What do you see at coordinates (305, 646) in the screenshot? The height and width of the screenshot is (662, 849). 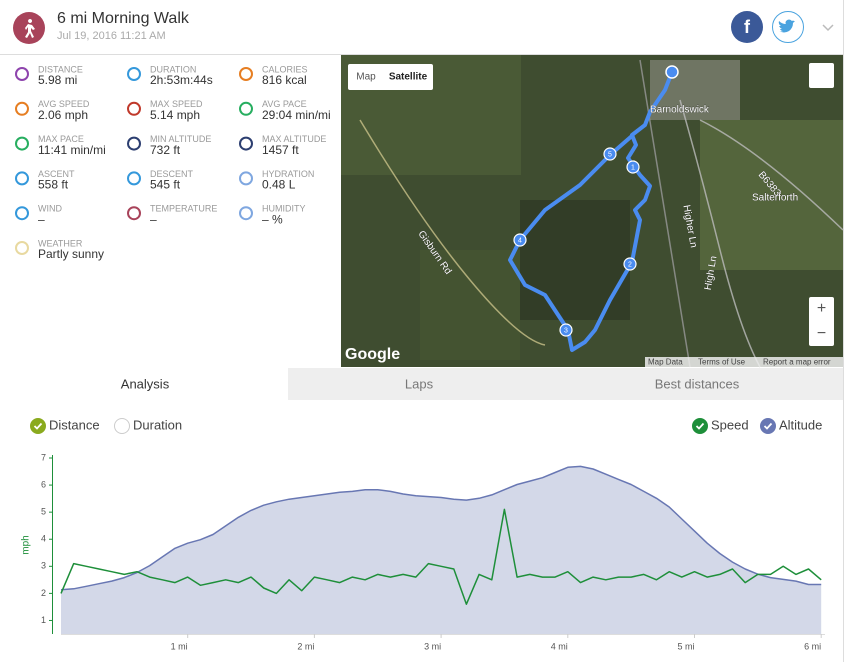 I see `x-tick-label: 2 mi` at bounding box center [305, 646].